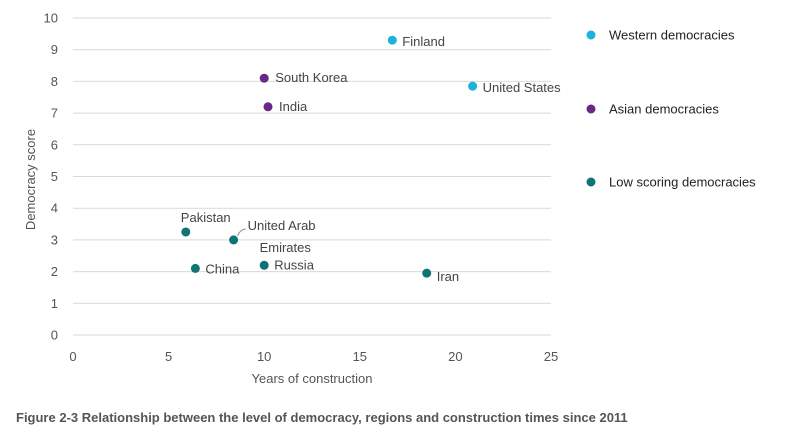  I want to click on y-tick-label: 1, so click(54, 303).